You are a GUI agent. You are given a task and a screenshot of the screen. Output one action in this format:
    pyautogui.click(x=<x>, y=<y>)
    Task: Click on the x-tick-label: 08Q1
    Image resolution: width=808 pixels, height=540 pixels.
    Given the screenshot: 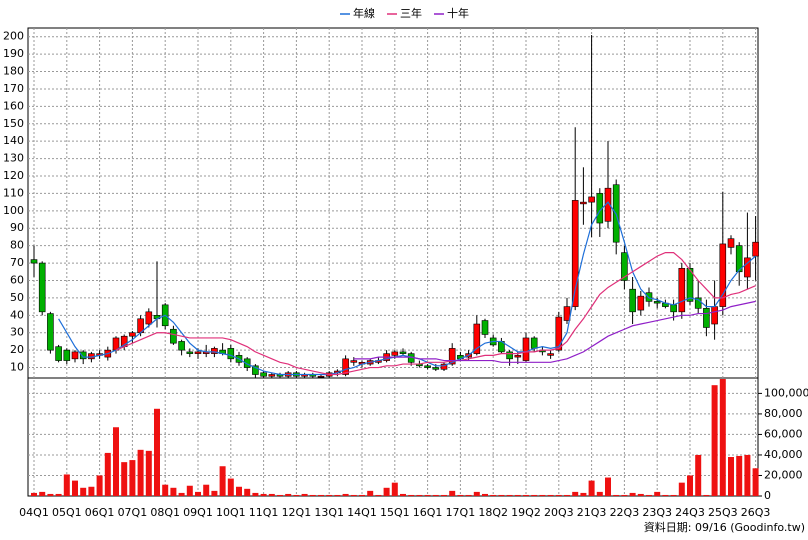 What is the action you would take?
    pyautogui.click(x=165, y=512)
    